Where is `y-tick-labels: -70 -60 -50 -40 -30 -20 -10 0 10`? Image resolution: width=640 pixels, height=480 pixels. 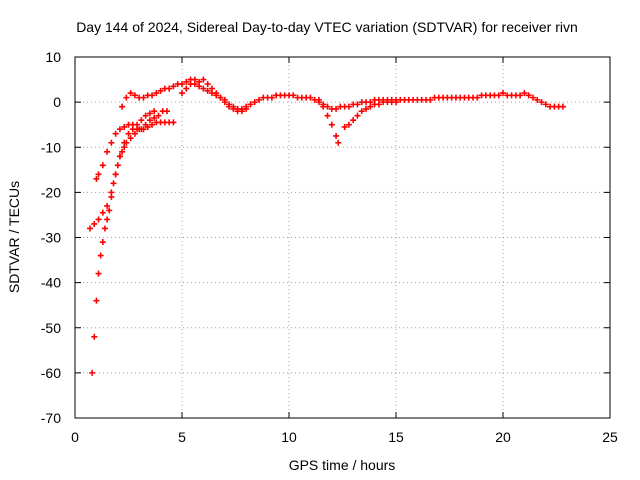
y-tick-labels: -70 -60 -50 -40 -30 -20 -10 0 10 is located at coordinates (51, 237).